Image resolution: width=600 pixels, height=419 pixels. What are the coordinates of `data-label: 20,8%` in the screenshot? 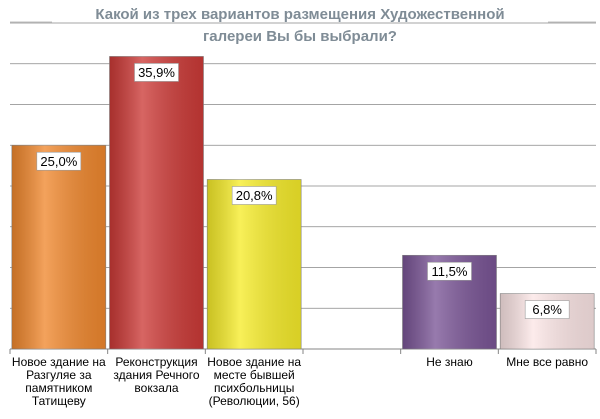 It's located at (254, 195).